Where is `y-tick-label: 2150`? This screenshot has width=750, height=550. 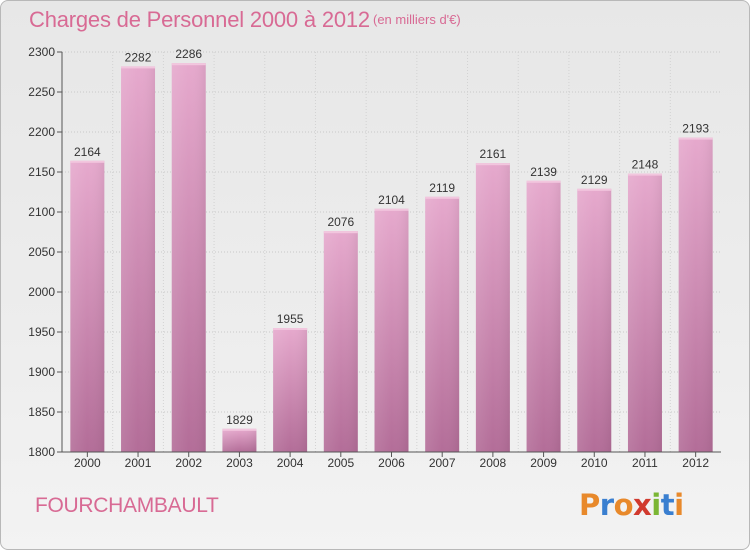 y-tick-label: 2150 is located at coordinates (41, 172).